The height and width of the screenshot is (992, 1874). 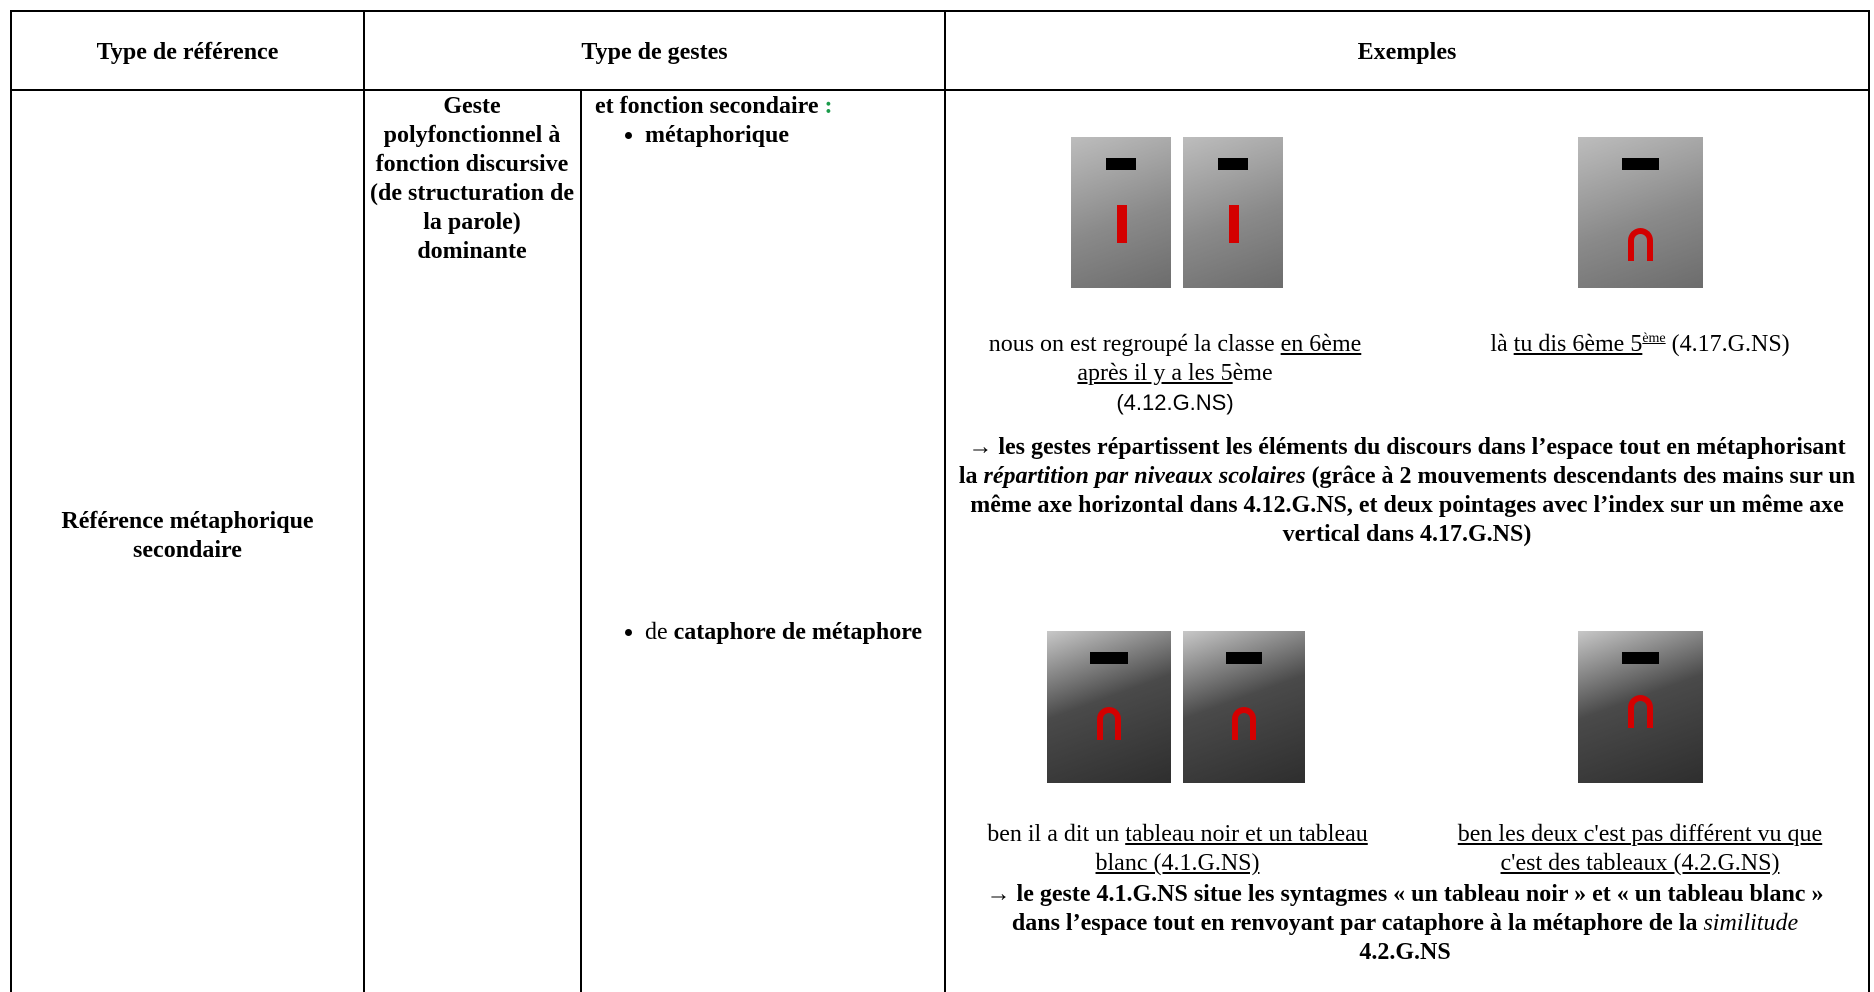 I want to click on secondary-function: et fonction secondaire :, so click(x=714, y=106).